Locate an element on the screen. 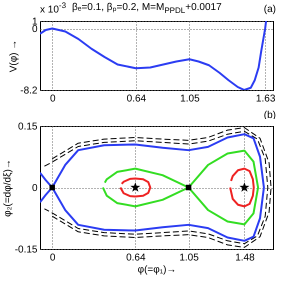 The image size is (302, 285). x-tick-label: 1.48 is located at coordinates (245, 258).